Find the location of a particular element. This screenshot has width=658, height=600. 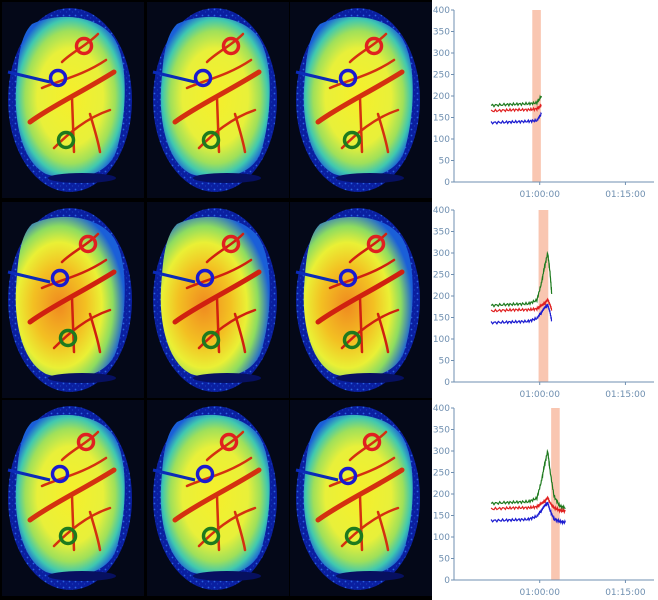

y-tick-label: 0 is located at coordinates (447, 183).